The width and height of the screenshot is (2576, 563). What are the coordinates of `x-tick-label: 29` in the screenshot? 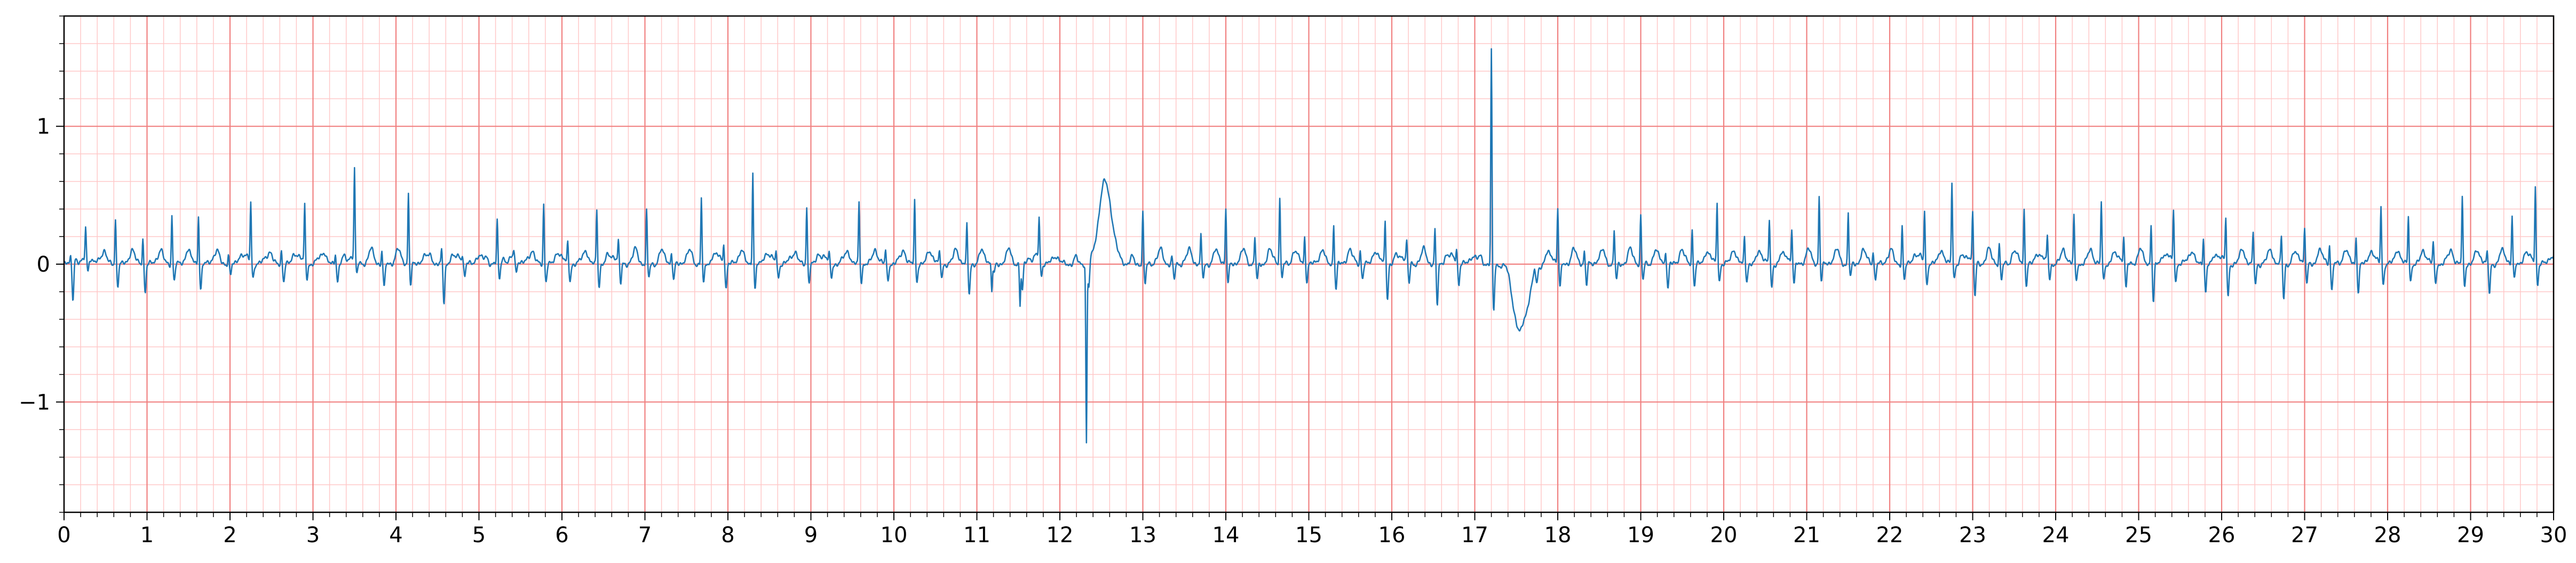 It's located at (2470, 535).